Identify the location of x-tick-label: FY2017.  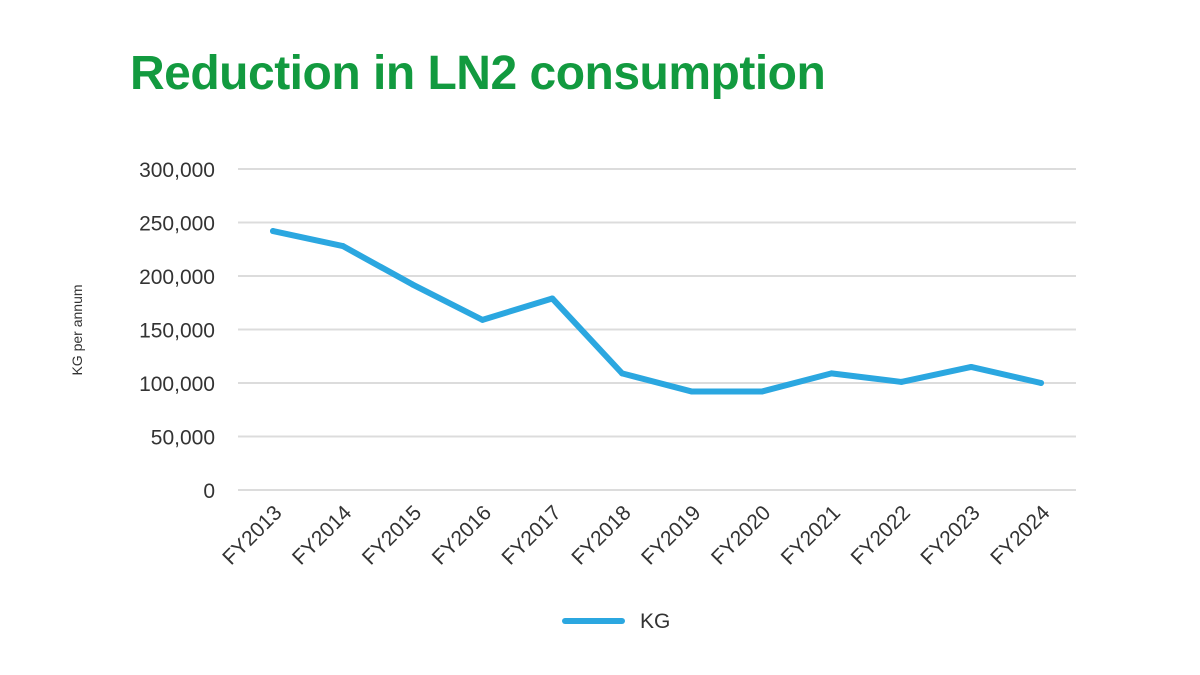
(532, 535).